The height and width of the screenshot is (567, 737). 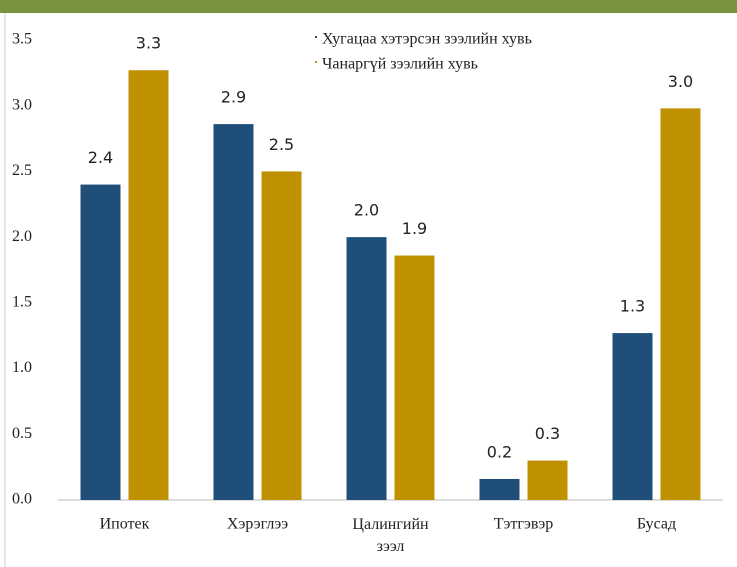 I want to click on x-tick-label: Тэтгэвэр, so click(x=523, y=524).